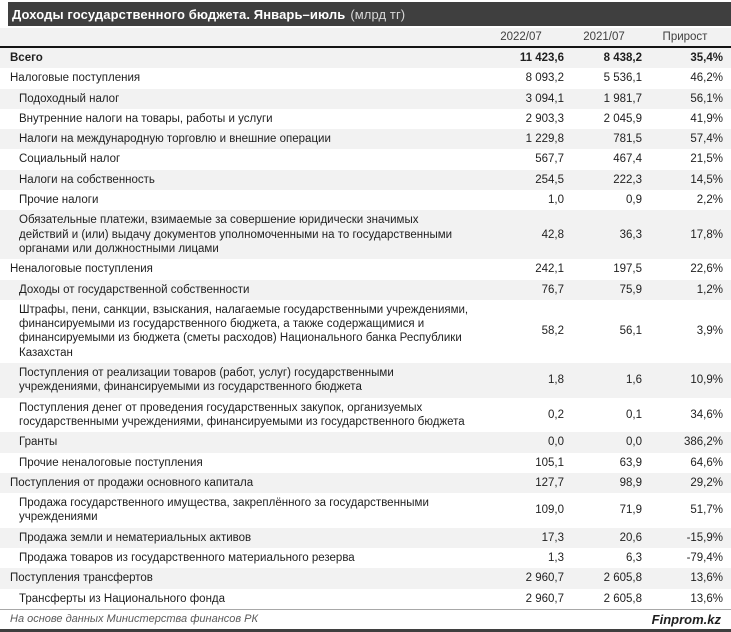  Describe the element at coordinates (706, 462) in the screenshot. I see `growth-value: 64,6%` at that location.